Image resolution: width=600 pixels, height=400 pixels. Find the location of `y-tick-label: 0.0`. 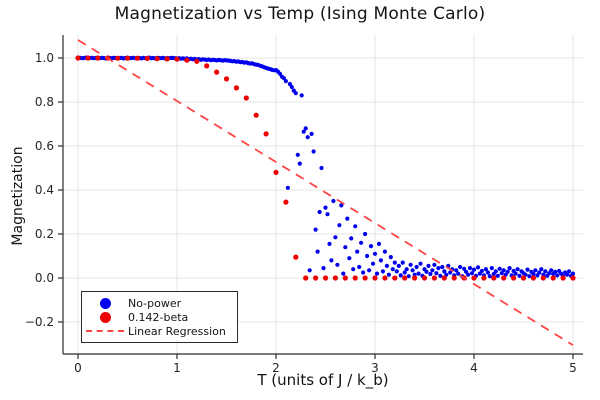

y-tick-label: 0.0 is located at coordinates (44, 278).